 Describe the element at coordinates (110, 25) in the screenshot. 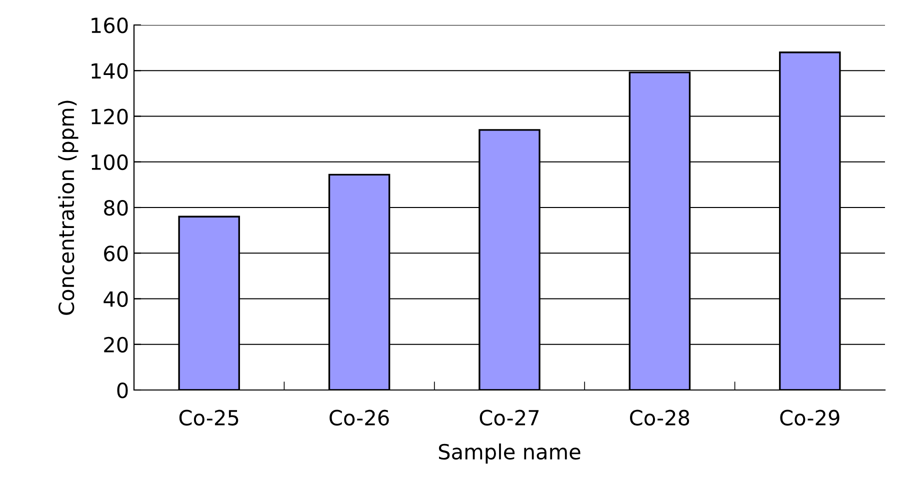

I see `y-tick-label: 160` at that location.